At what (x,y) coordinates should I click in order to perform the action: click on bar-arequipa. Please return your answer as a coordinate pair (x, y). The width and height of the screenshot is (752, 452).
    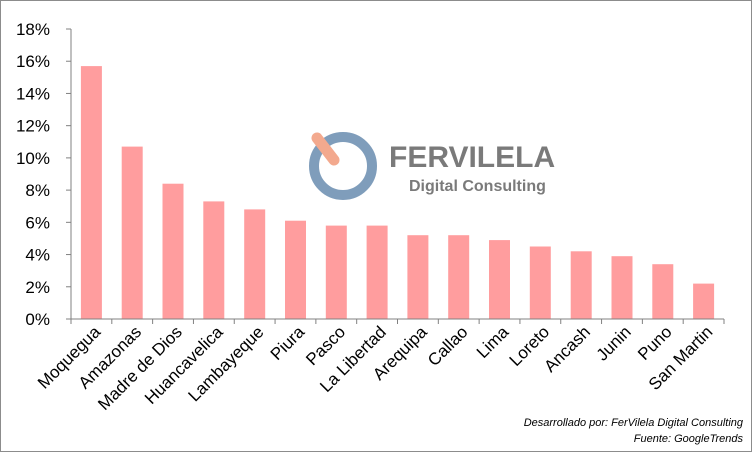
    Looking at the image, I should click on (418, 277).